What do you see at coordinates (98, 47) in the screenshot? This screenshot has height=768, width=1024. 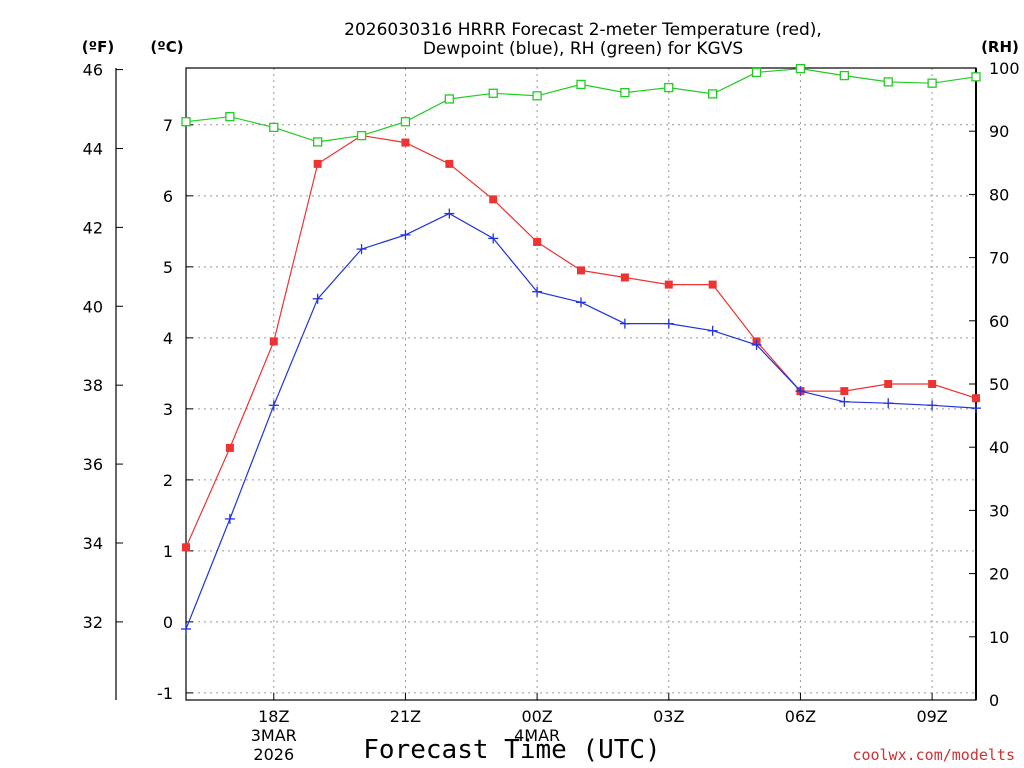 I see `fahrenheit-unit-label: (ºF)` at bounding box center [98, 47].